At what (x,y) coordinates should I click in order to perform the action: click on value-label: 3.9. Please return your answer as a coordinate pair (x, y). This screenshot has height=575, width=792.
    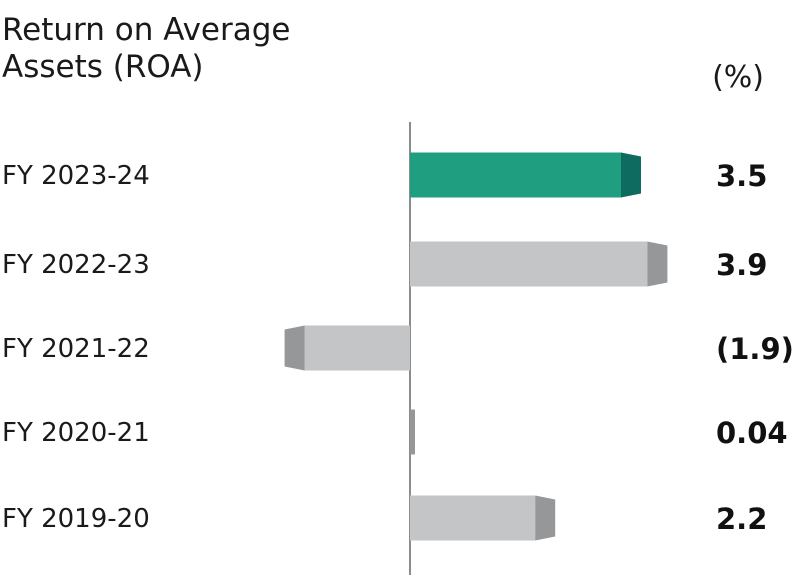
    Looking at the image, I should click on (741, 265).